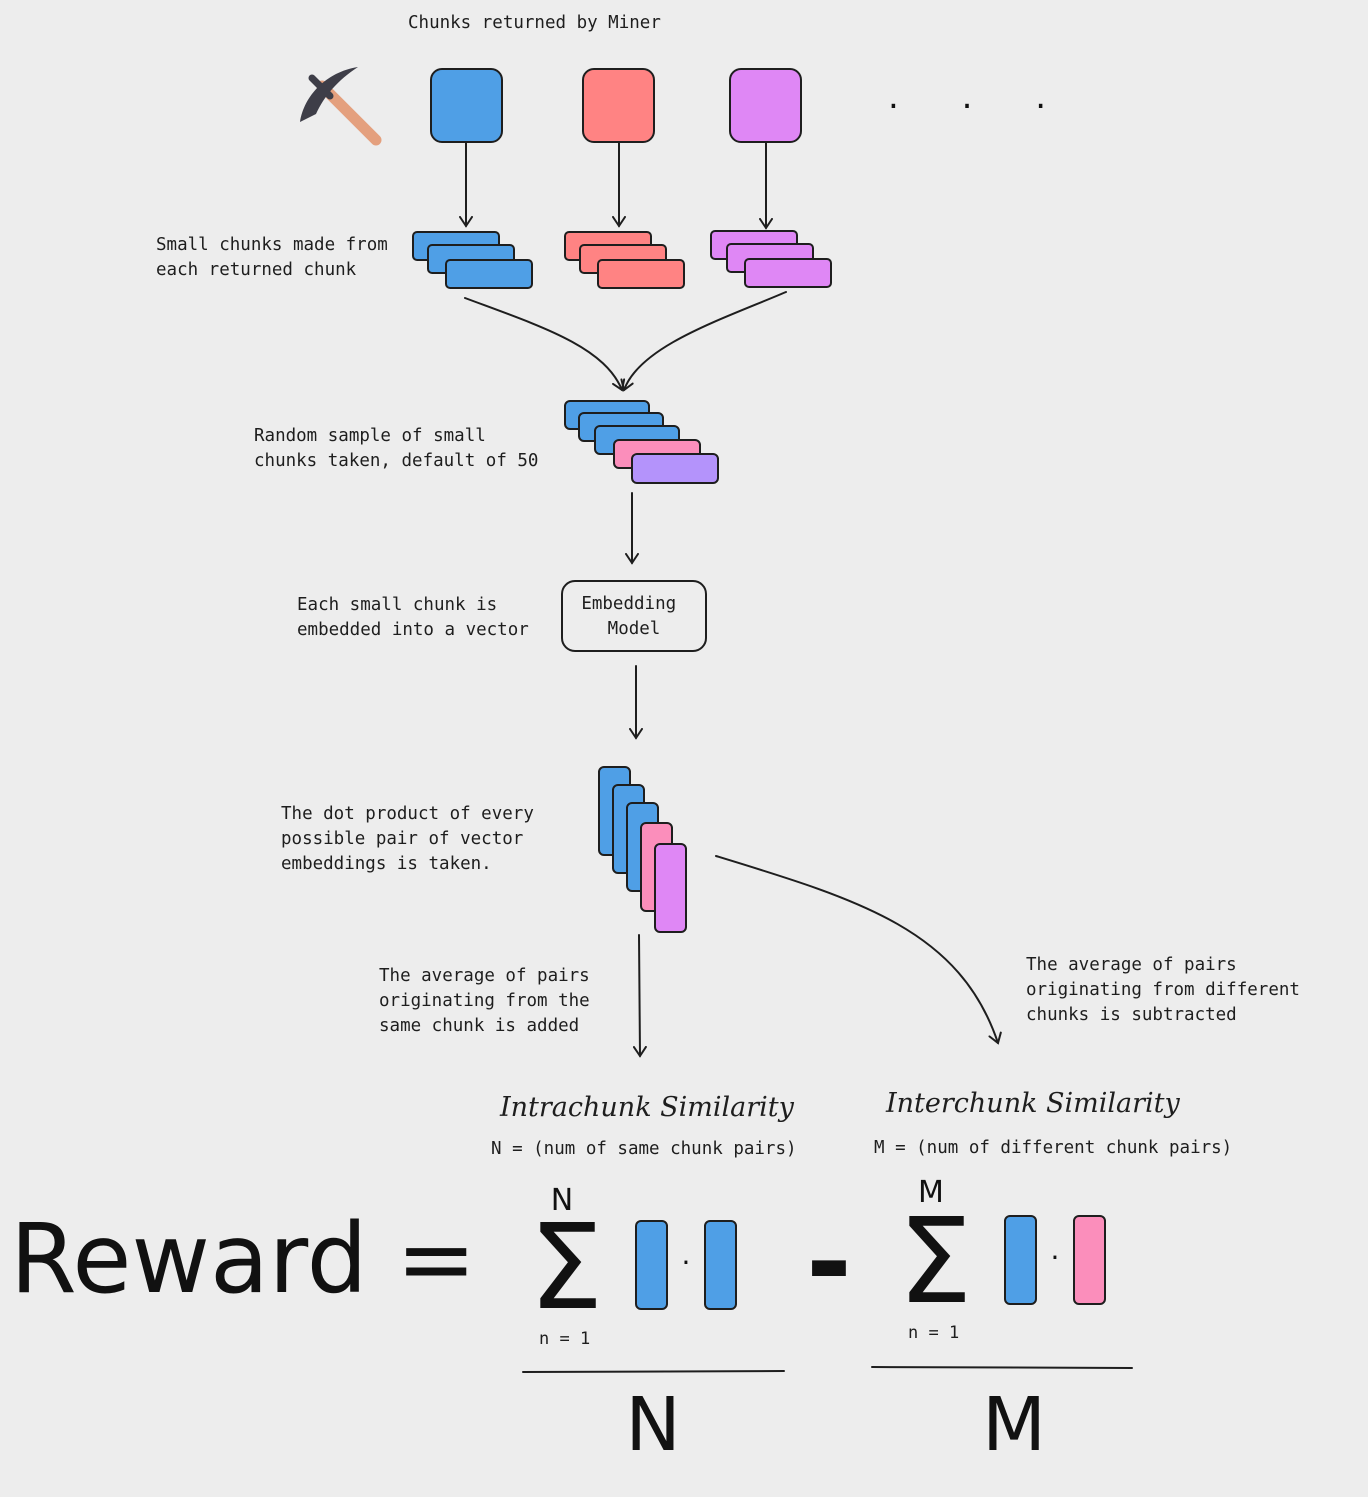 Image resolution: width=1368 pixels, height=1497 pixels. I want to click on arrow-merge-right, so click(703, 341).